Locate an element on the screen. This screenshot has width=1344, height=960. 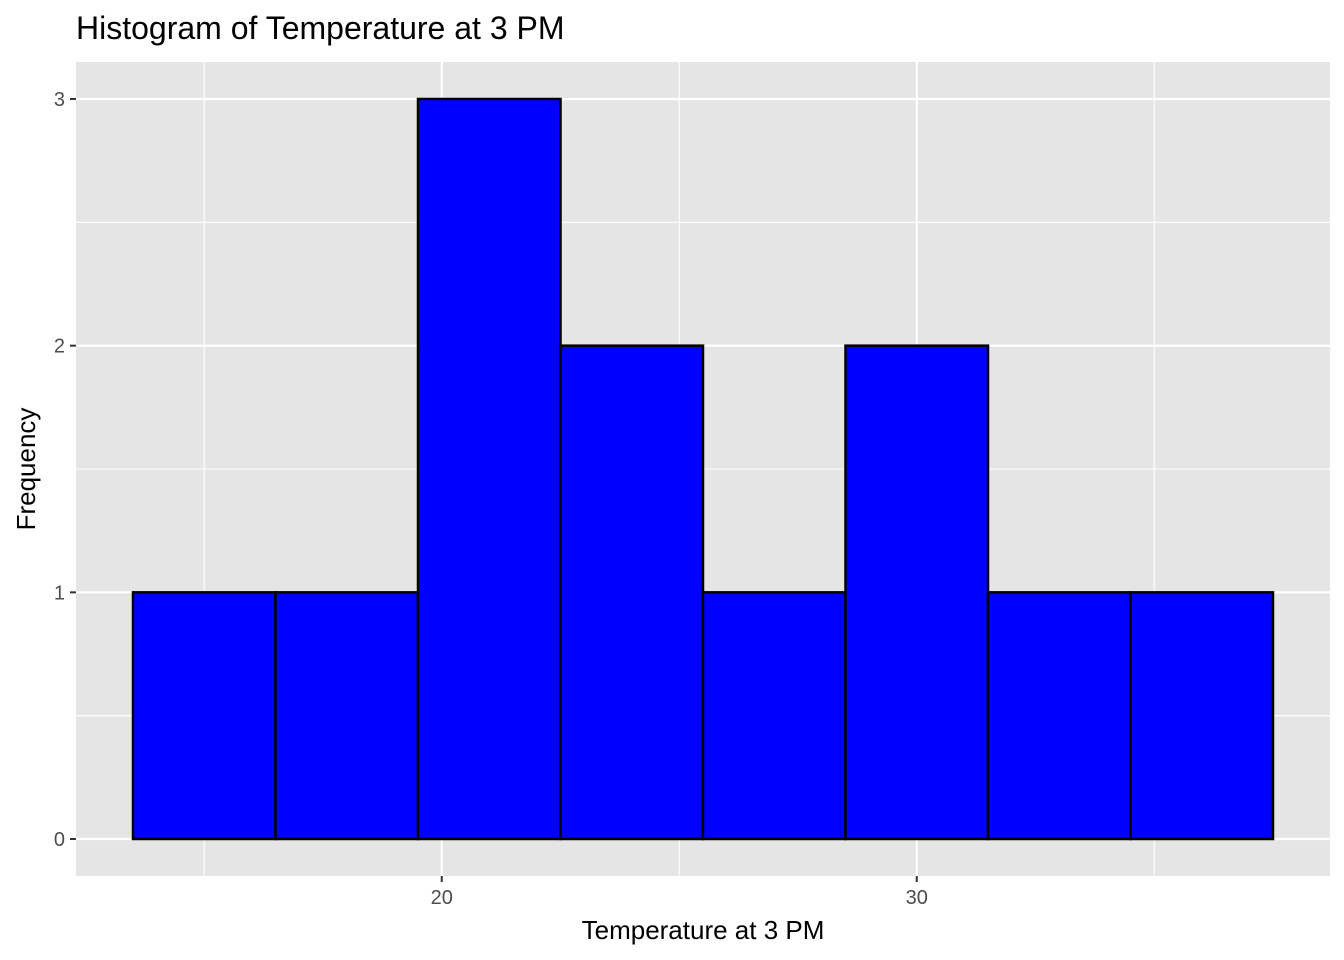
y-tick-label: 1 is located at coordinates (59, 593).